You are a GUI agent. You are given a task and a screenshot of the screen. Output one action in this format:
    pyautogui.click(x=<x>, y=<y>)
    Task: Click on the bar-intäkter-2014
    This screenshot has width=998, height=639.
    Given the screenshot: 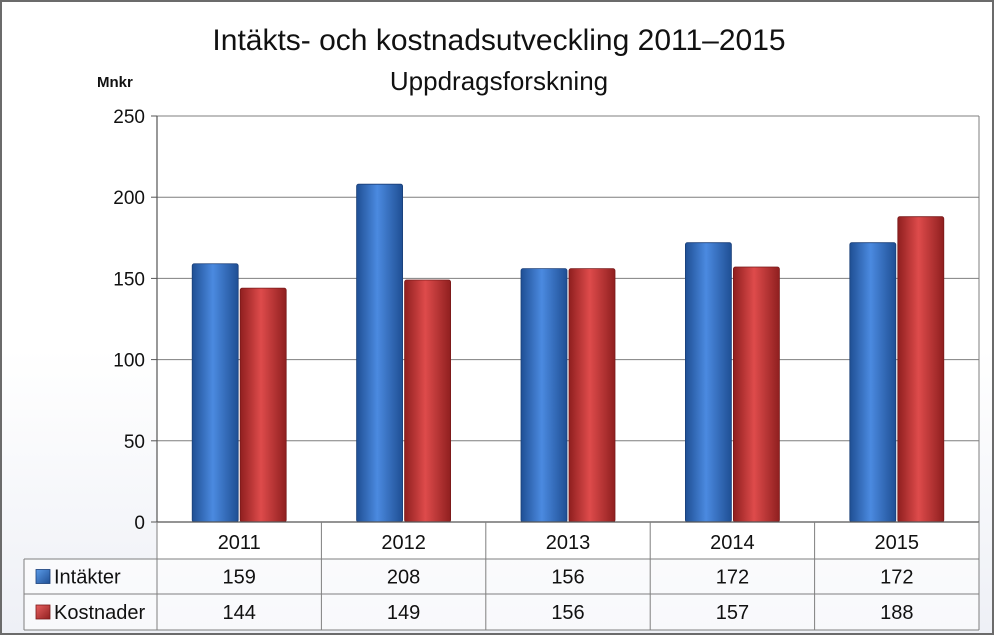 What is the action you would take?
    pyautogui.click(x=708, y=382)
    